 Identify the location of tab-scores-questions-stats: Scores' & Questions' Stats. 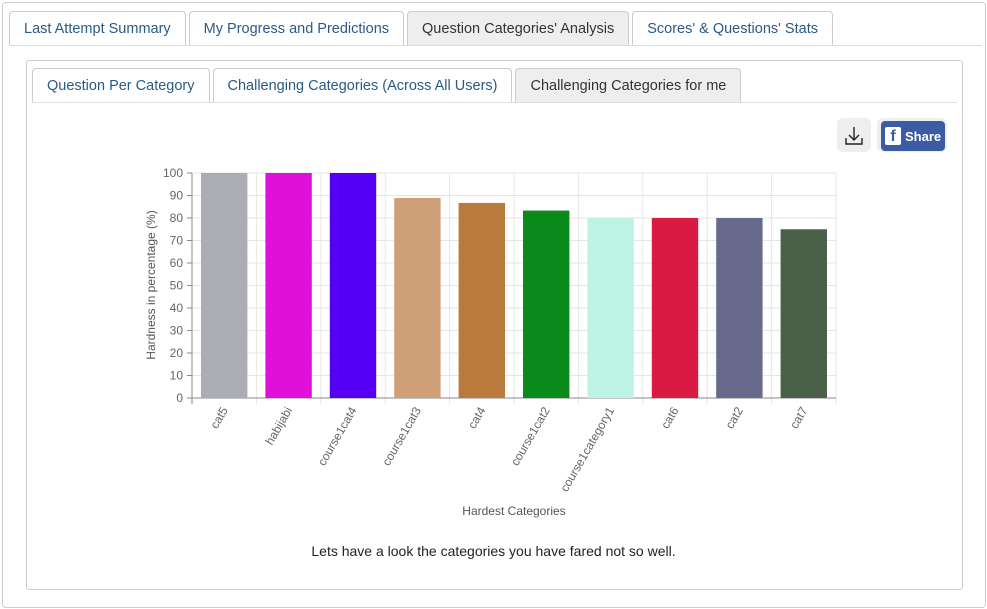
(732, 28).